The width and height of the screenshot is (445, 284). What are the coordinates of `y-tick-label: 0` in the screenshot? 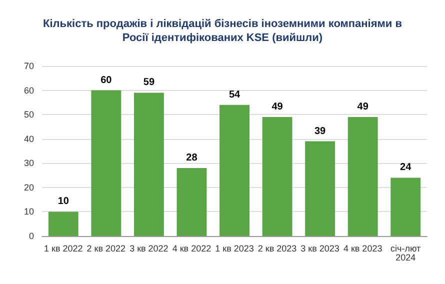 It's located at (31, 236).